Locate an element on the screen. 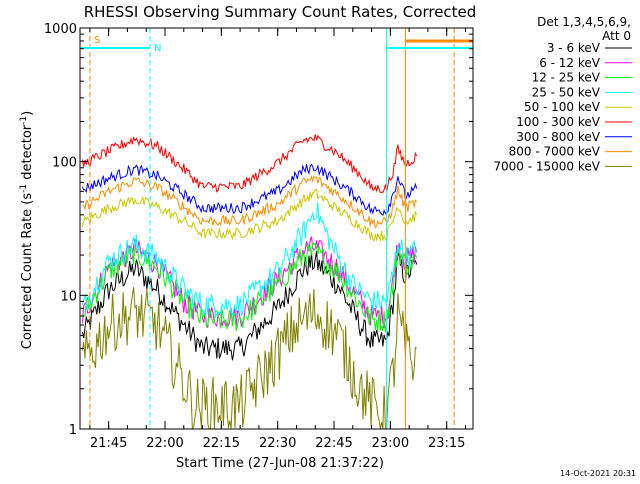  legend-label: 7000 - 15000 keV is located at coordinates (546, 166).